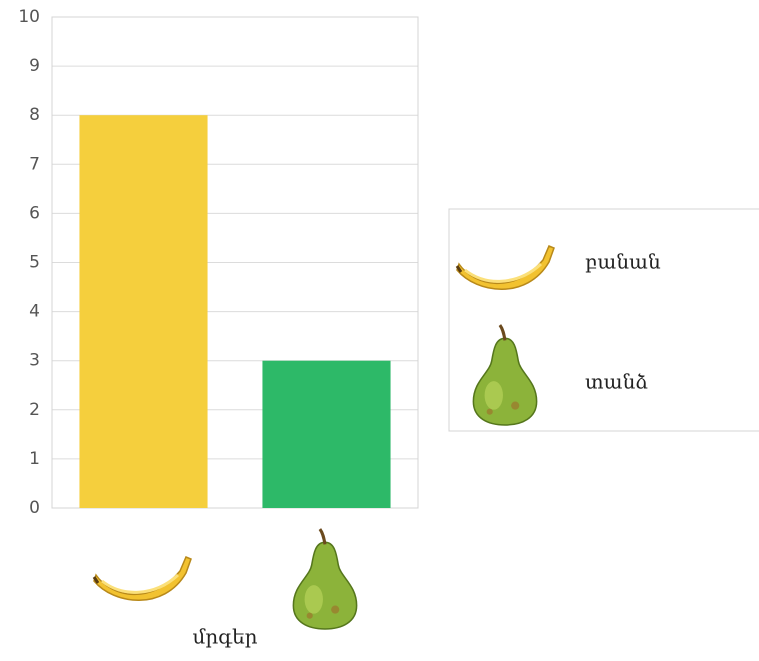  What do you see at coordinates (34, 459) in the screenshot?
I see `y-tick-label: 1` at bounding box center [34, 459].